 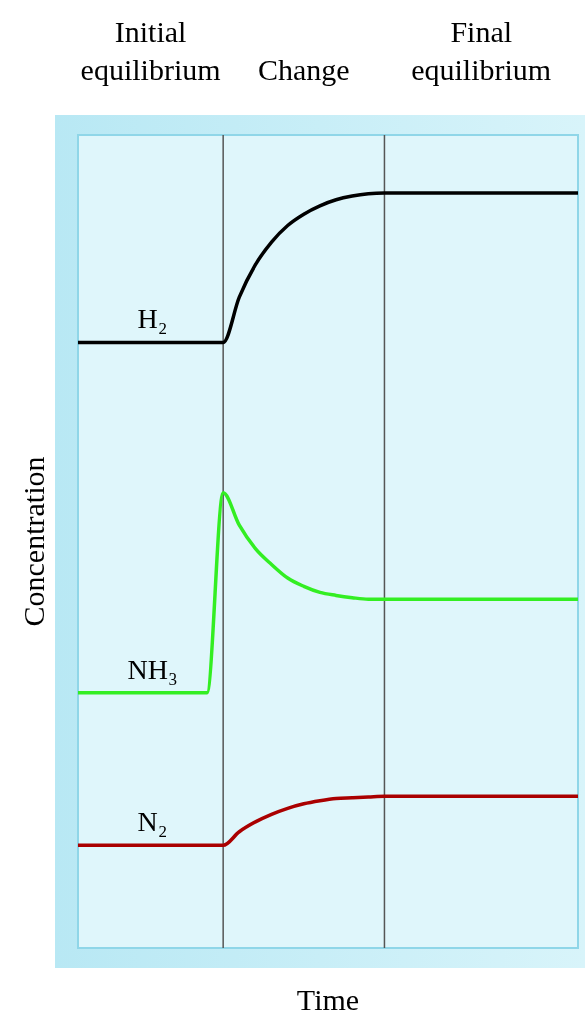 What do you see at coordinates (152, 822) in the screenshot?
I see `series-label: N₂` at bounding box center [152, 822].